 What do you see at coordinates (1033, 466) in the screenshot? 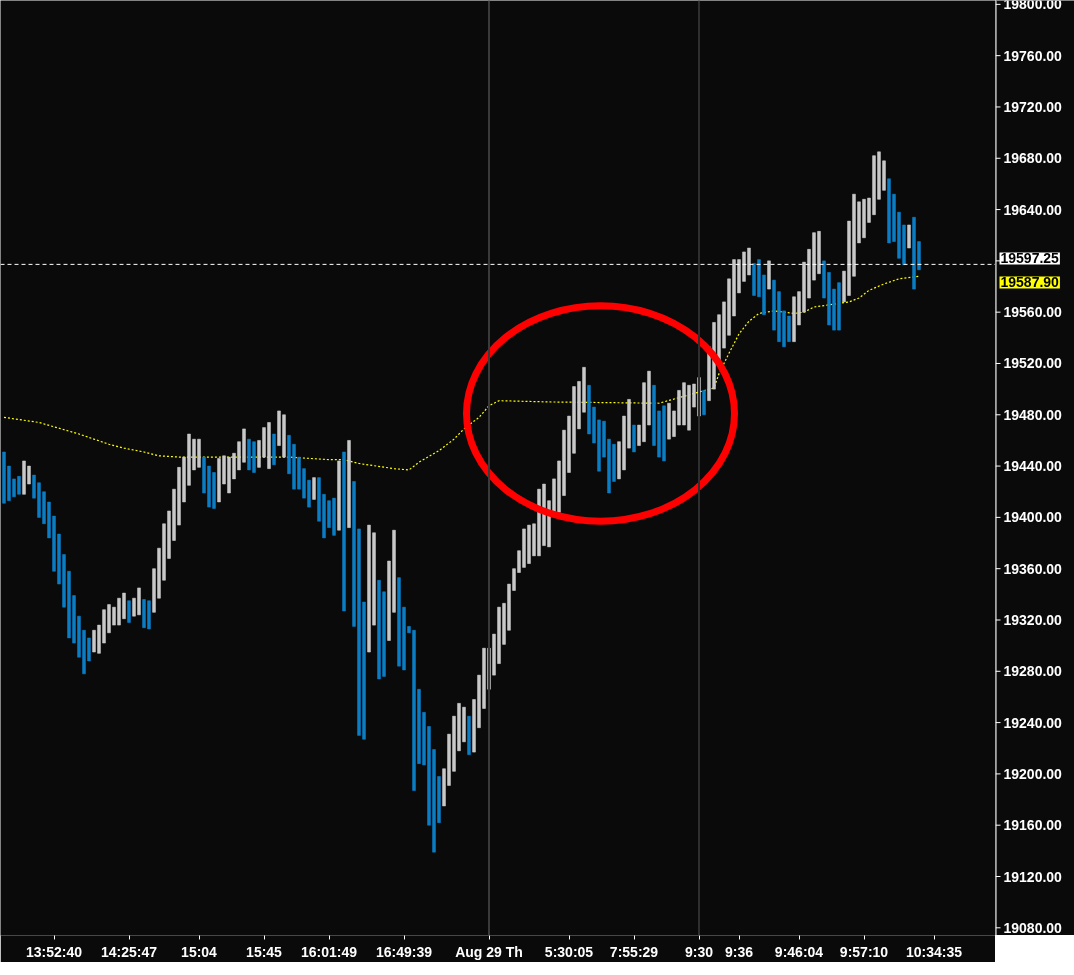
I see `y-tick-label: 19440.00` at bounding box center [1033, 466].